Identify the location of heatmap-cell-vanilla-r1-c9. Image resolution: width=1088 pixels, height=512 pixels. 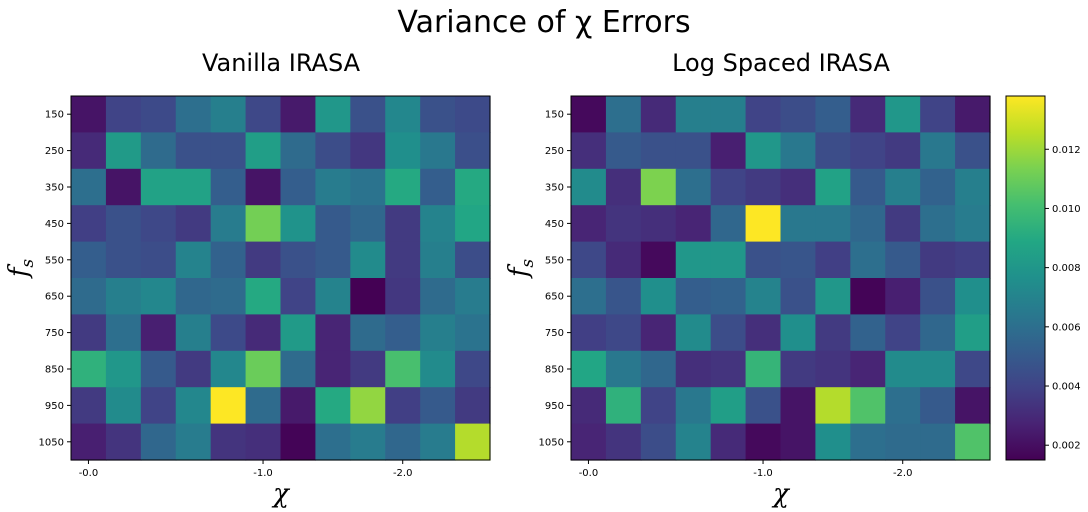
(403, 151).